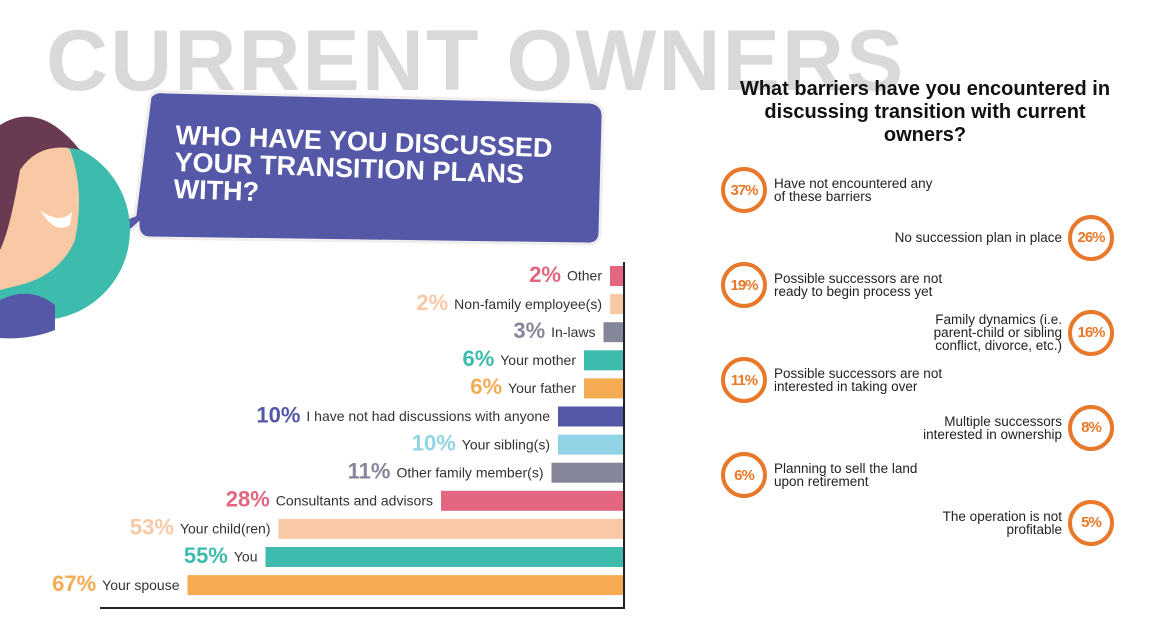 The image size is (1159, 634). Describe the element at coordinates (1091, 427) in the screenshot. I see `value-circle: 8%` at that location.